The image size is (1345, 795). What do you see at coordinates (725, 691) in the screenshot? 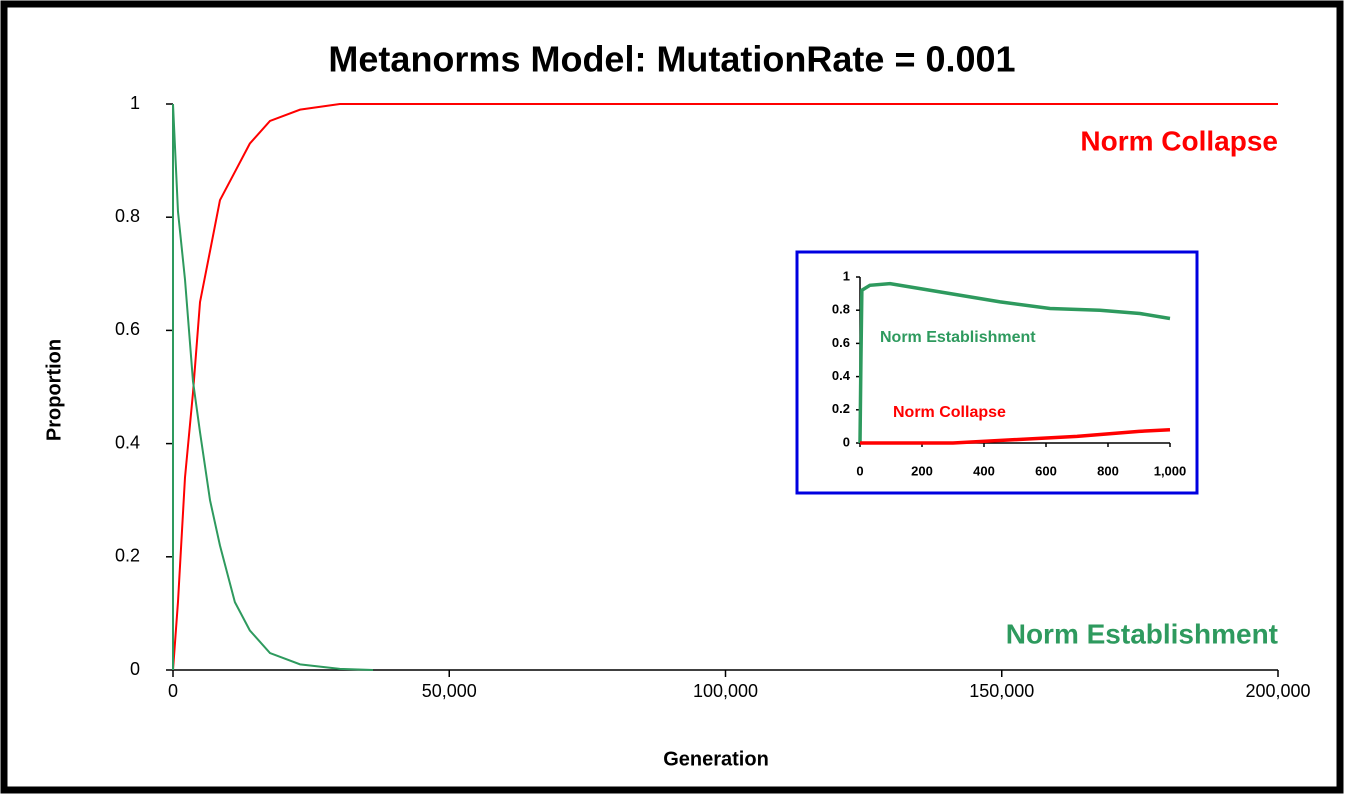
I see `x-tick-label: 100,000` at bounding box center [725, 691].